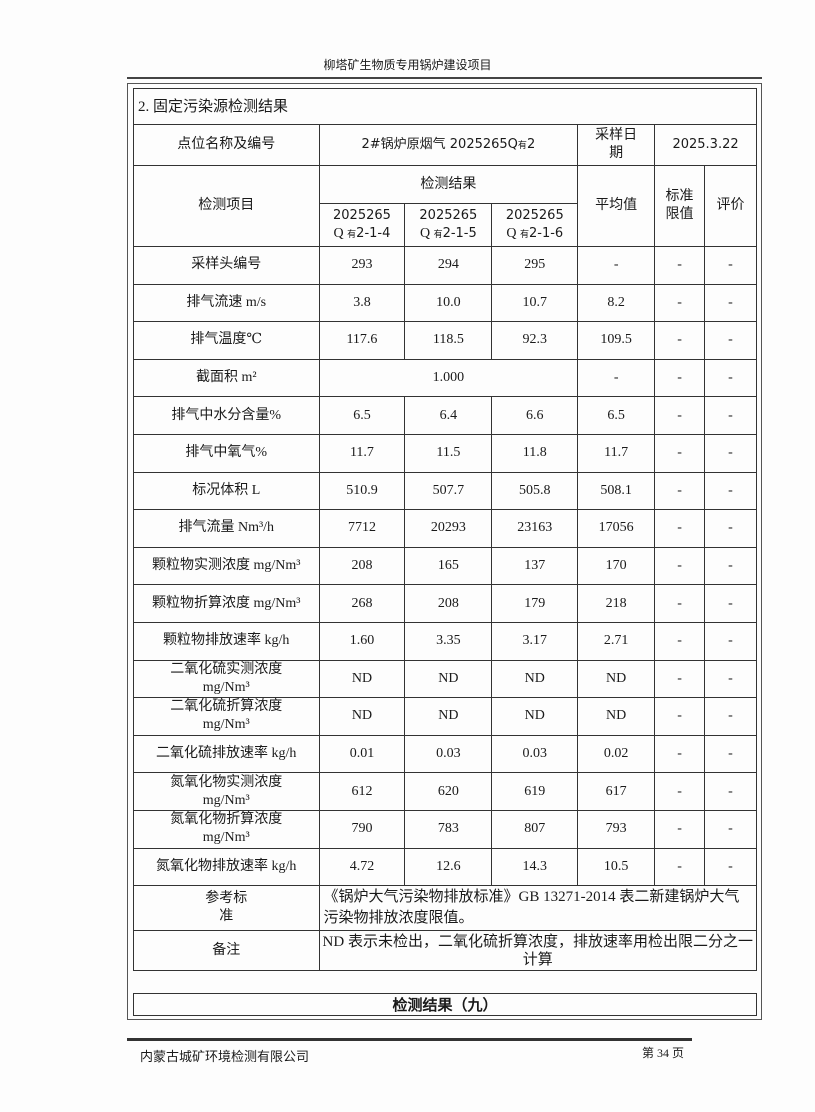  I want to click on next-section-title: 检测结果（九）, so click(445, 1004).